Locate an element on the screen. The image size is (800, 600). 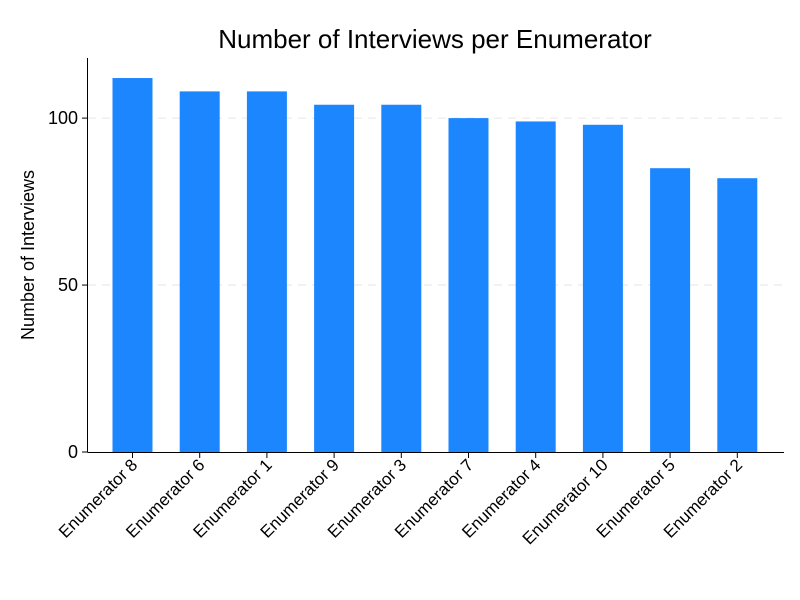
y-tick-label: 0 is located at coordinates (73, 452).